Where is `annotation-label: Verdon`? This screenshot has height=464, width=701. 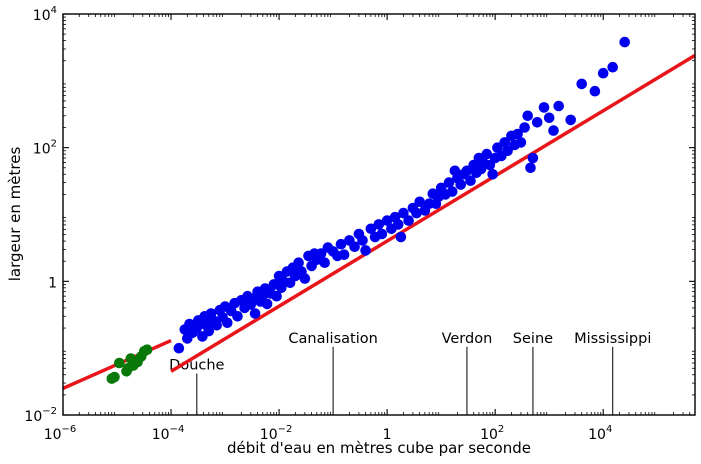
annotation-label: Verdon is located at coordinates (467, 339).